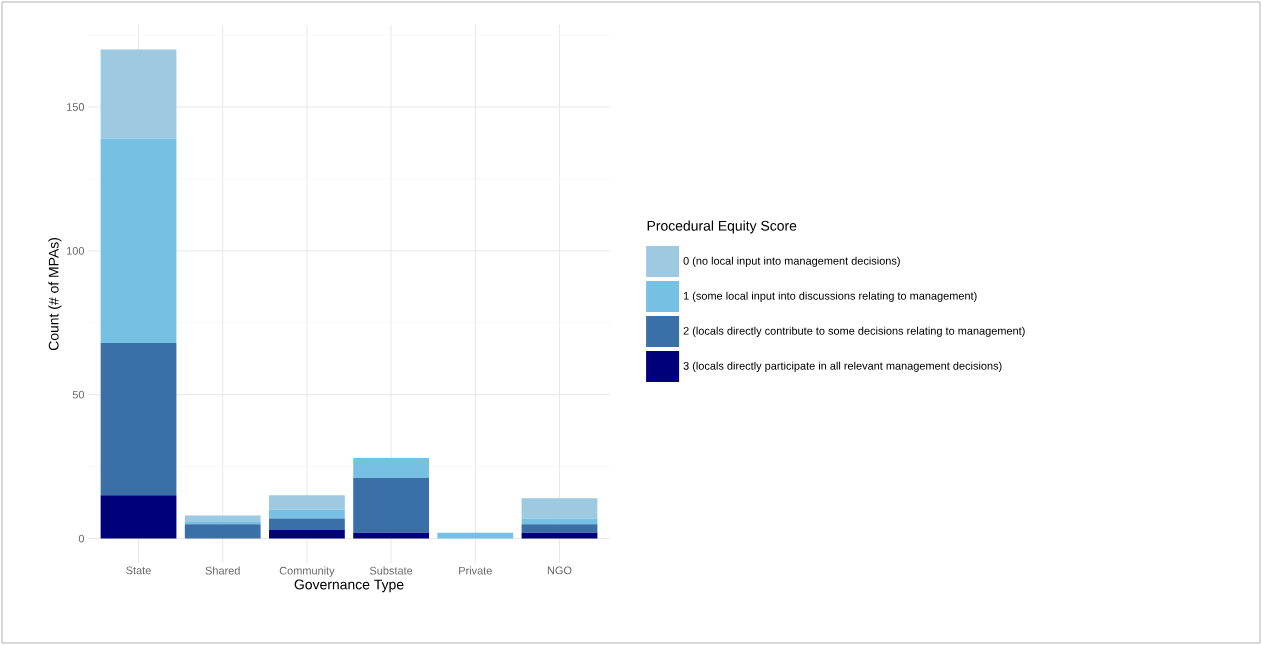  What do you see at coordinates (722, 227) in the screenshot?
I see `legend-title: Procedural Equity Score` at bounding box center [722, 227].